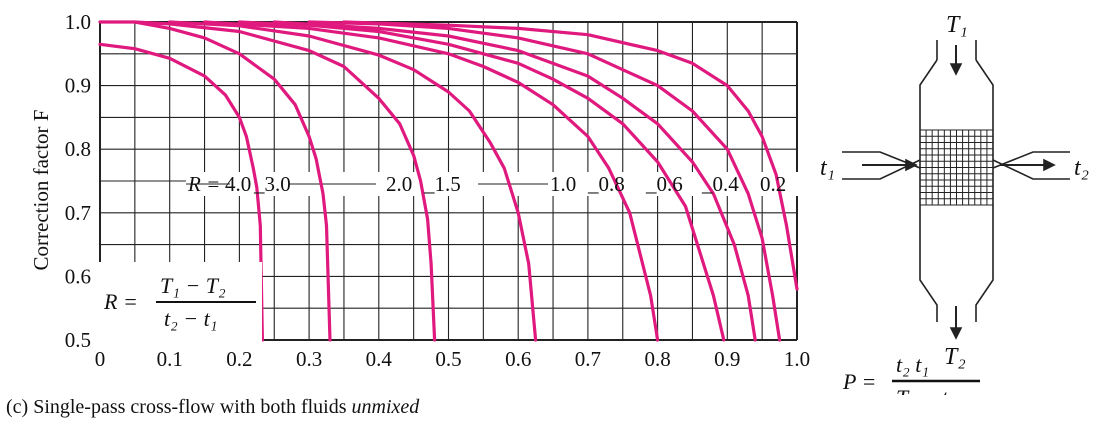 This screenshot has height=425, width=1110. What do you see at coordinates (100, 359) in the screenshot?
I see `x-tick-label: 0` at bounding box center [100, 359].